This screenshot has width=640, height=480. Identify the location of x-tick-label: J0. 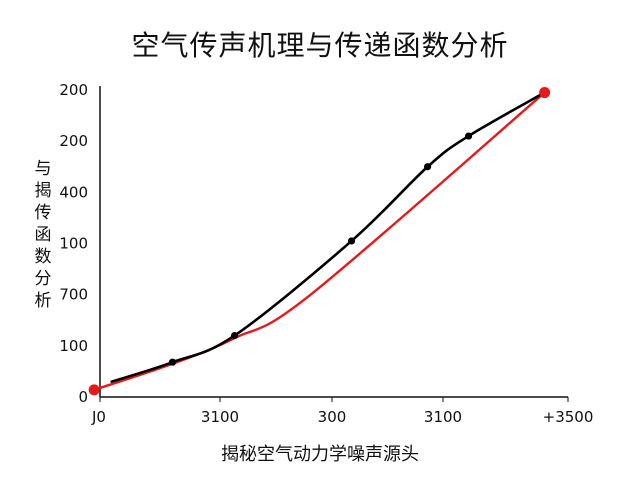
(98, 417).